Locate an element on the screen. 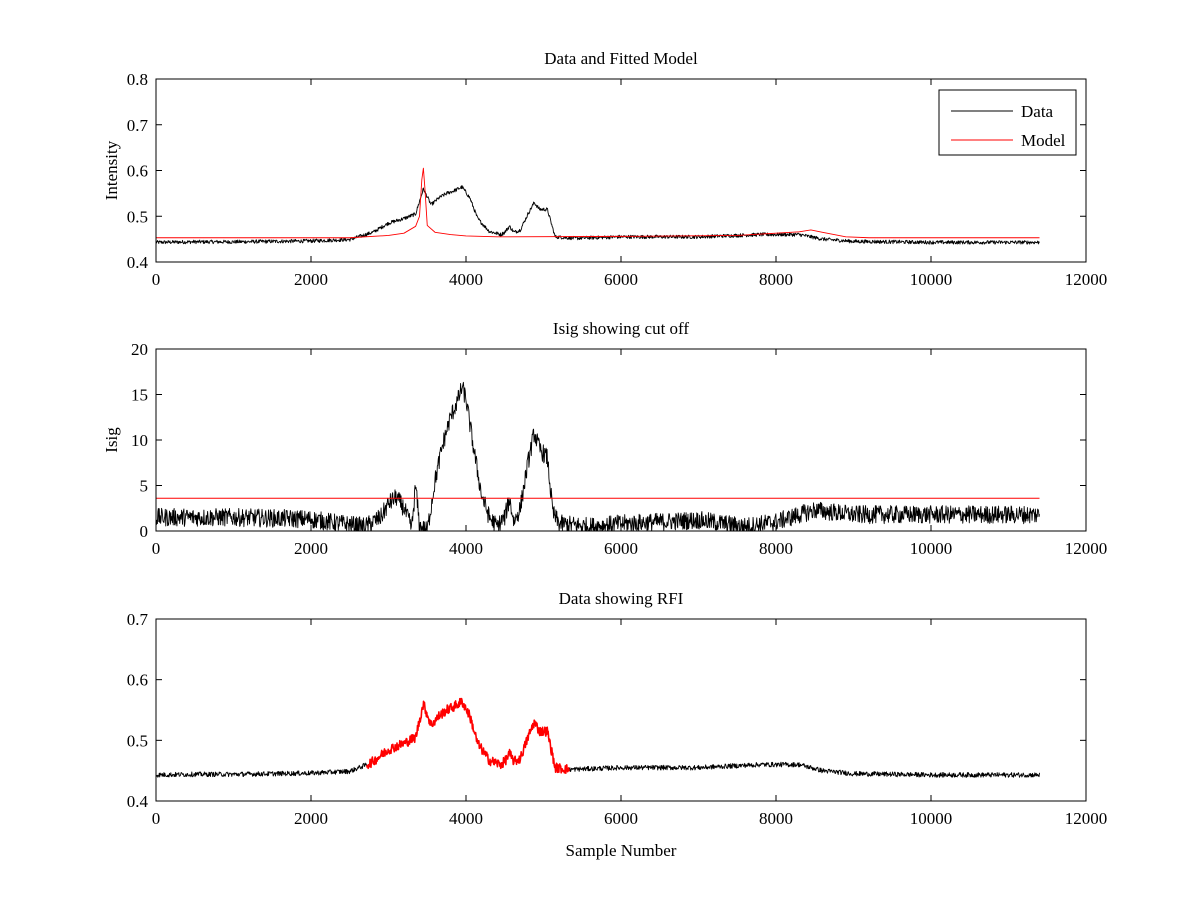 The image size is (1200, 900). y-tick-label: 15 is located at coordinates (139, 395).